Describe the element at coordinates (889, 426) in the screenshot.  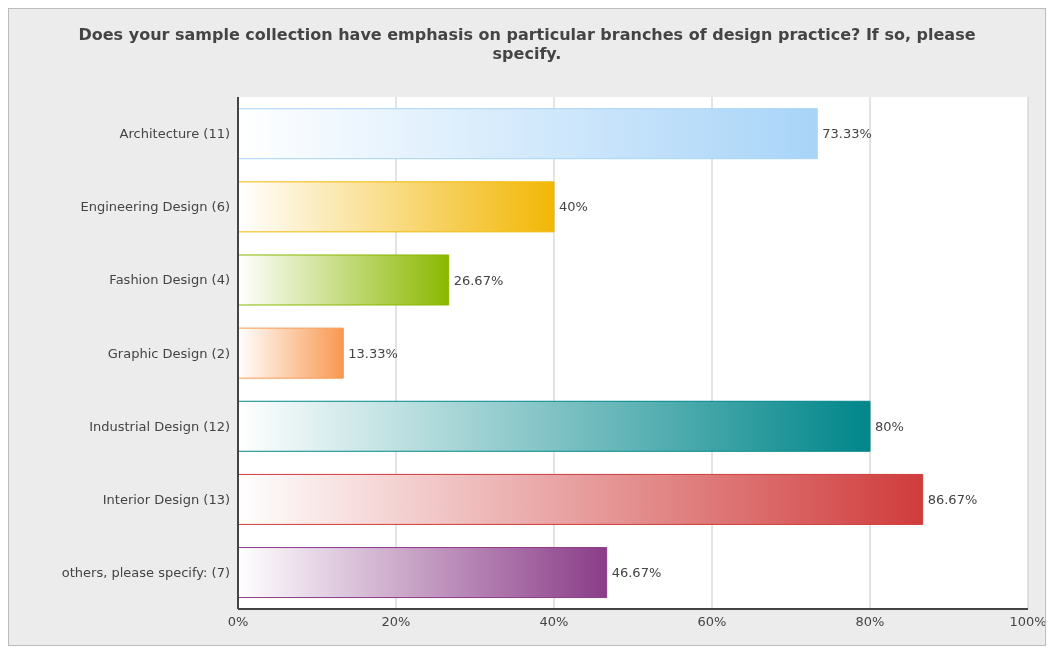
I see `data-label: 80%` at that location.